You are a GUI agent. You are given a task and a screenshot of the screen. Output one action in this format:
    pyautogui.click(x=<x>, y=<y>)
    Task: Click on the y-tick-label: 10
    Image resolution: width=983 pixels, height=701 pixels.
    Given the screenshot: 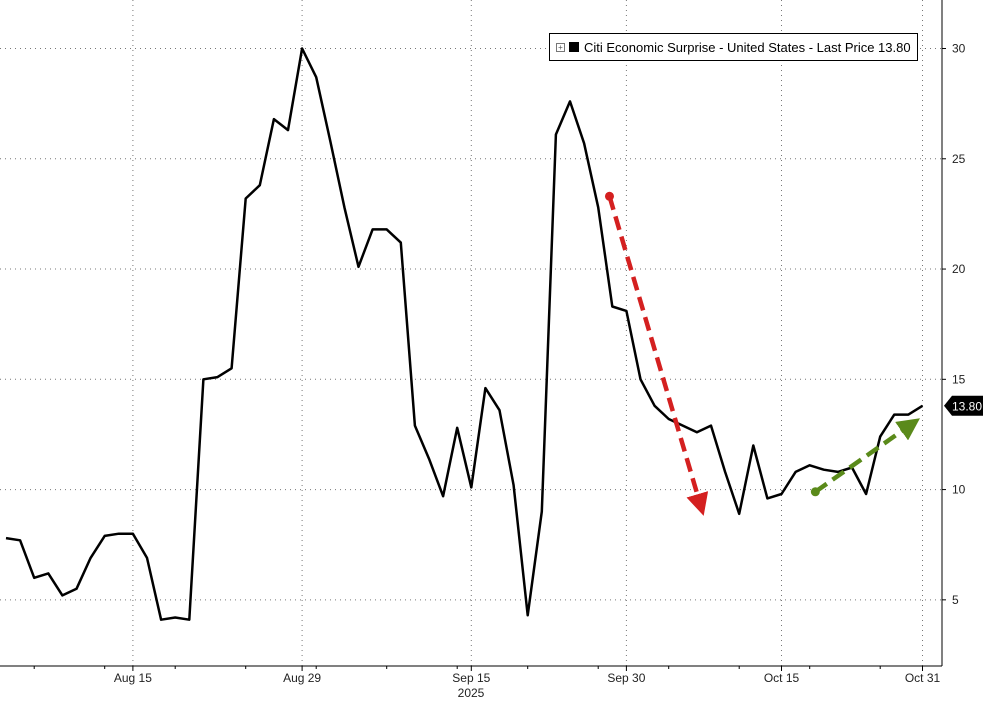 What is the action you would take?
    pyautogui.click(x=959, y=490)
    